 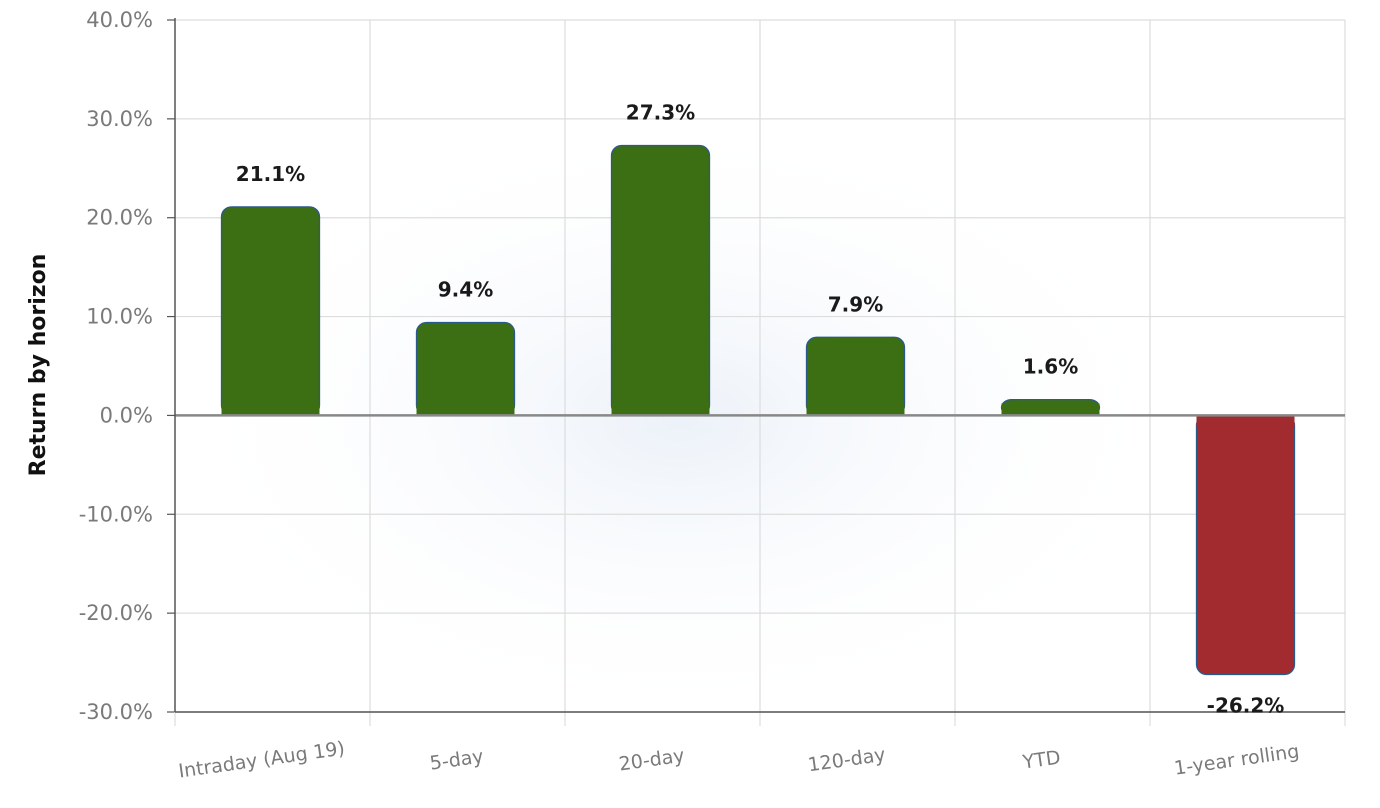 I want to click on x-tick-label: 5-day, so click(x=456, y=759).